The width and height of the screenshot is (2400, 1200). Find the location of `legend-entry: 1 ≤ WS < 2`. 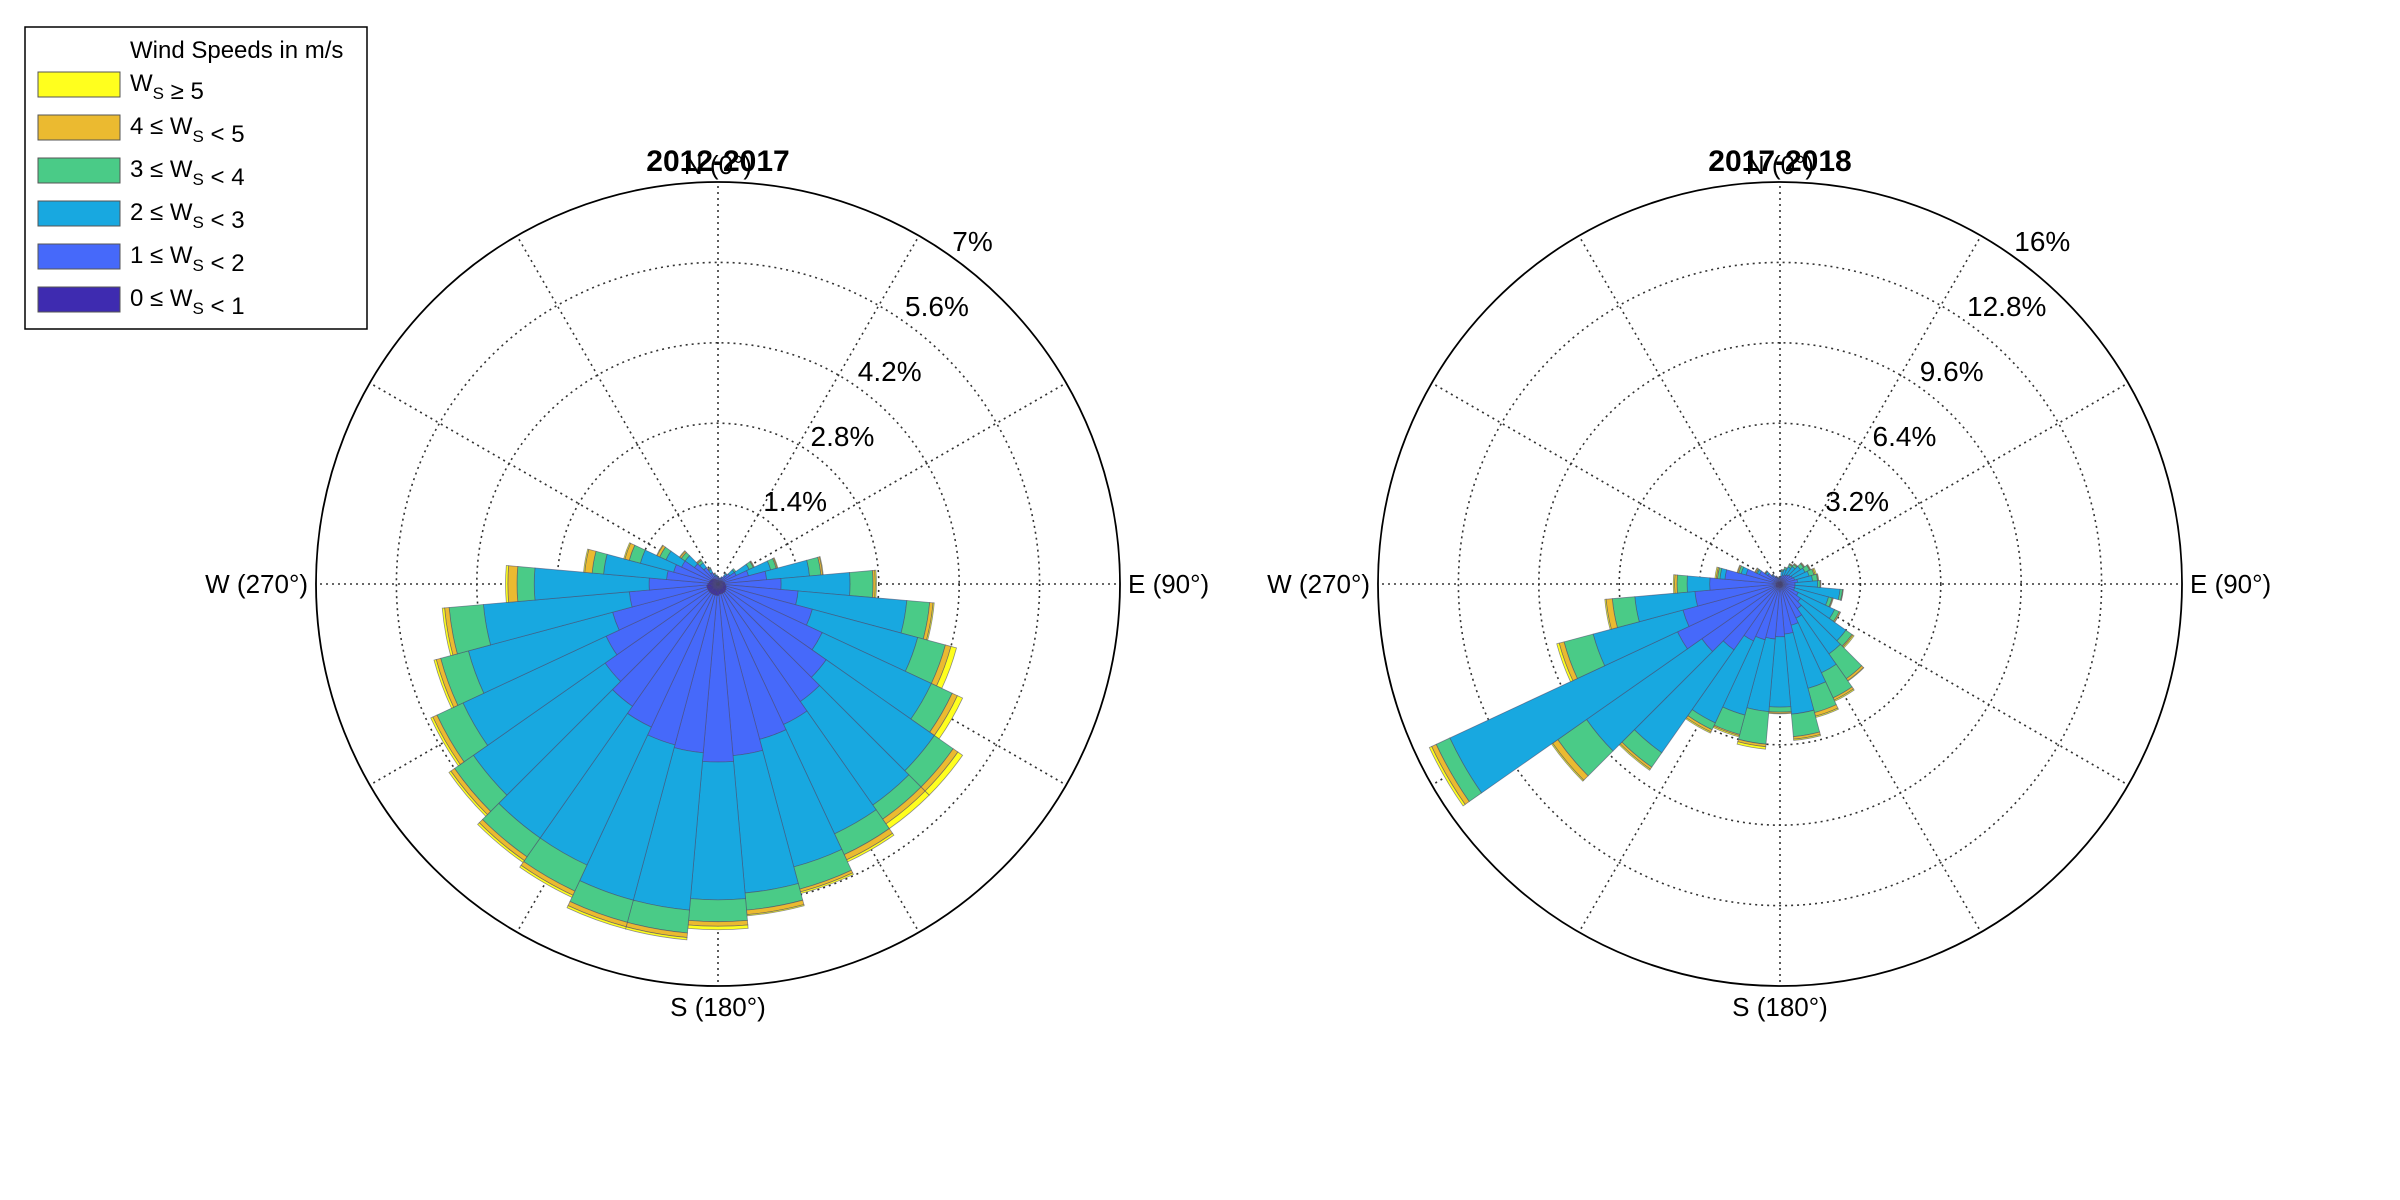

legend-entry: 1 ≤ WS < 2 is located at coordinates (141, 259).